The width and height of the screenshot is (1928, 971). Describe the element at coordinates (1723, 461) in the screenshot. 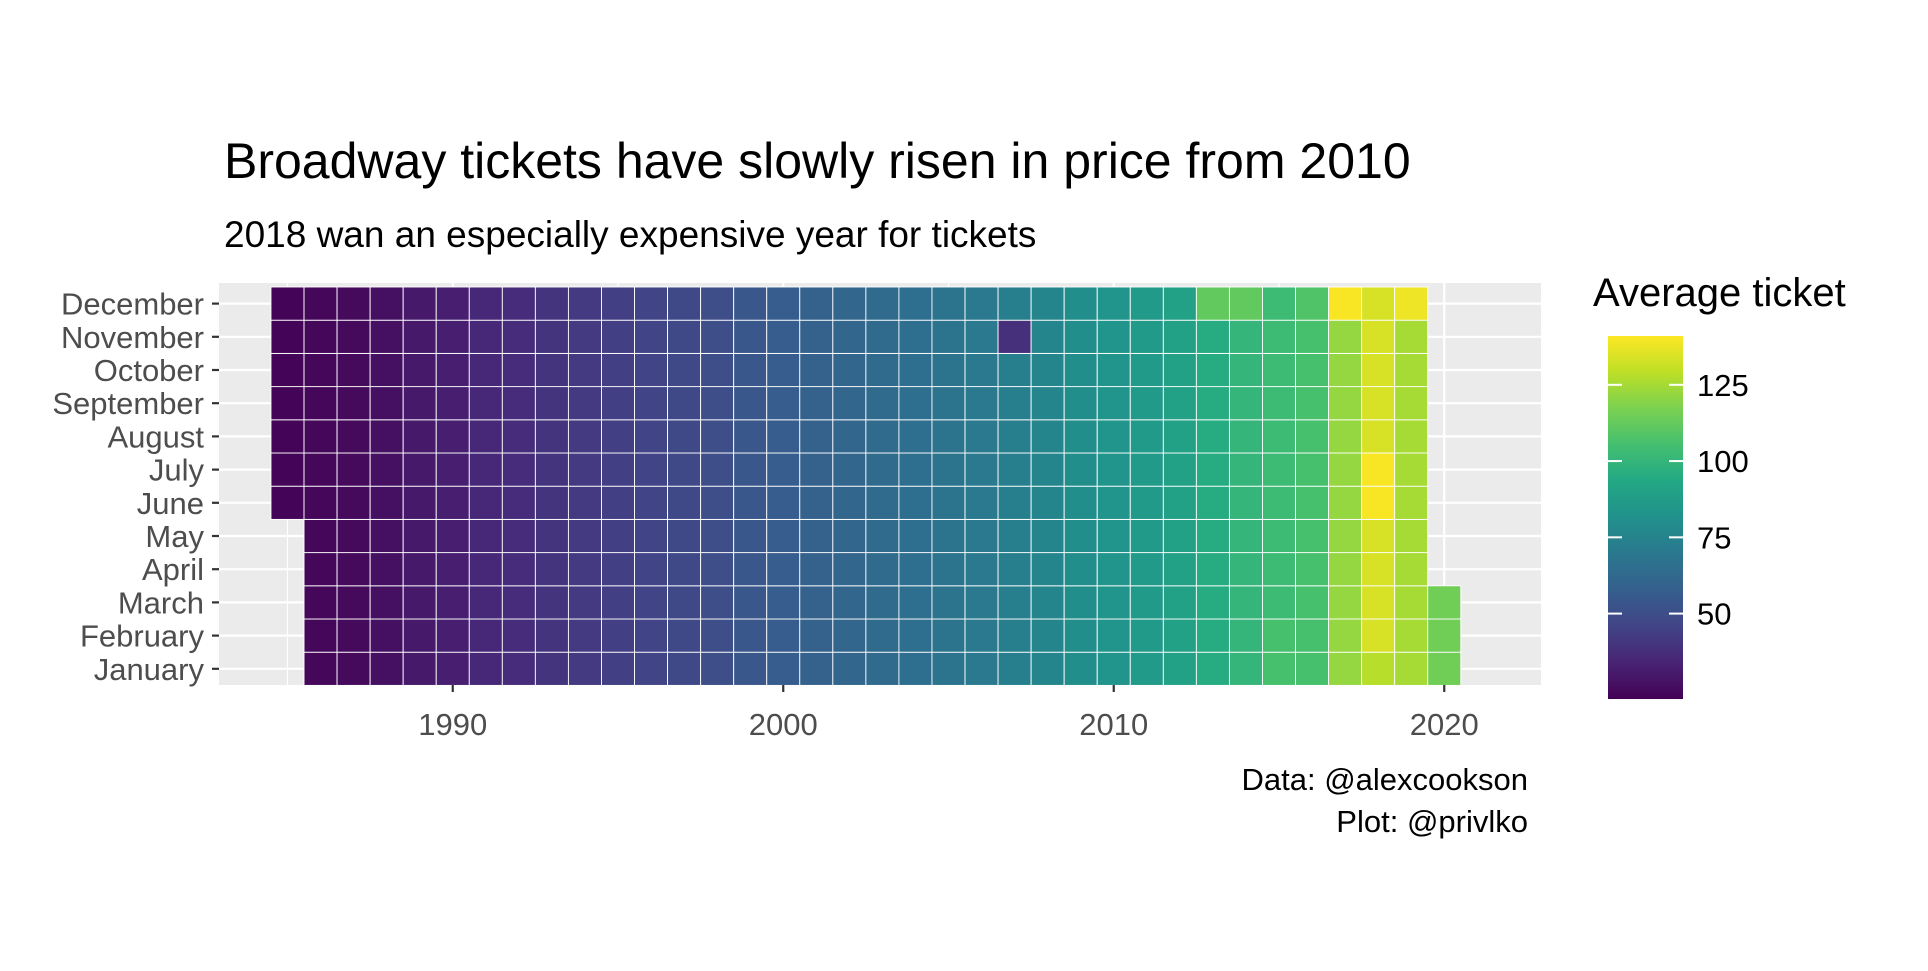

I see `legend-tick-label: 100` at that location.